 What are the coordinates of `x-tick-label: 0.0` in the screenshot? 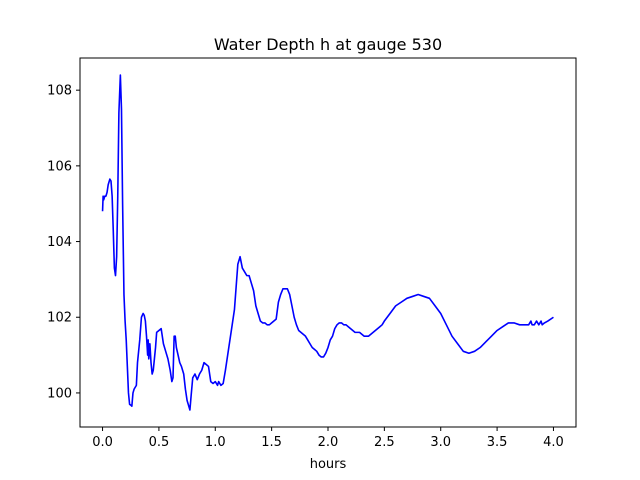 It's located at (102, 442).